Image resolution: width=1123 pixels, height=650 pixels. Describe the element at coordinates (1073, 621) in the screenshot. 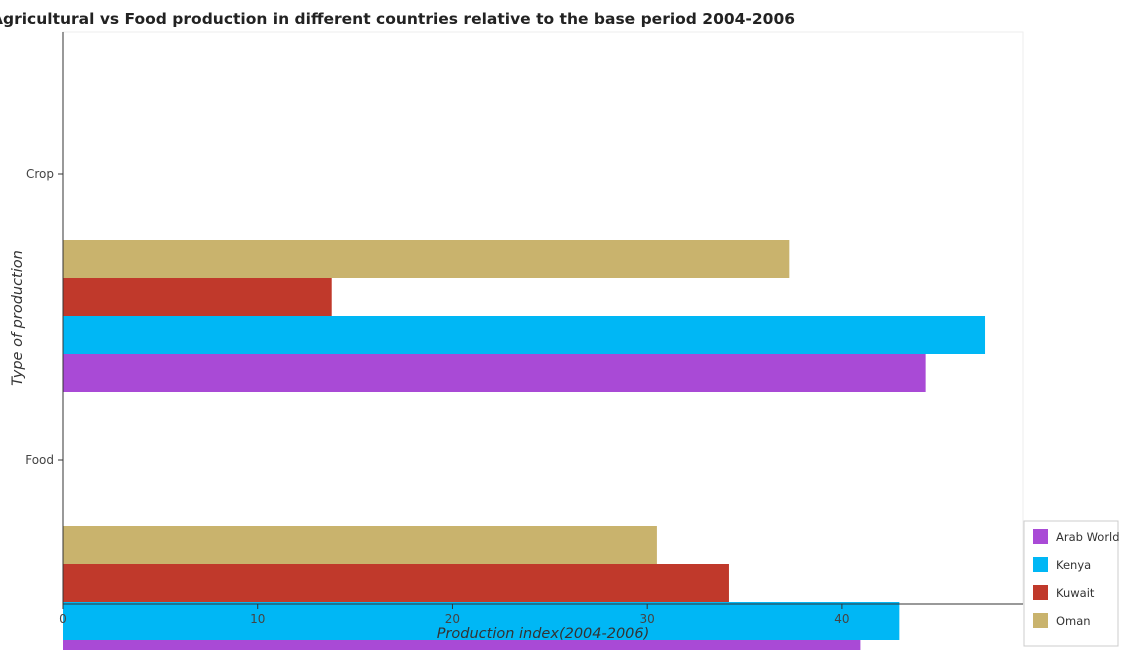

I see `legend-label: Oman` at that location.